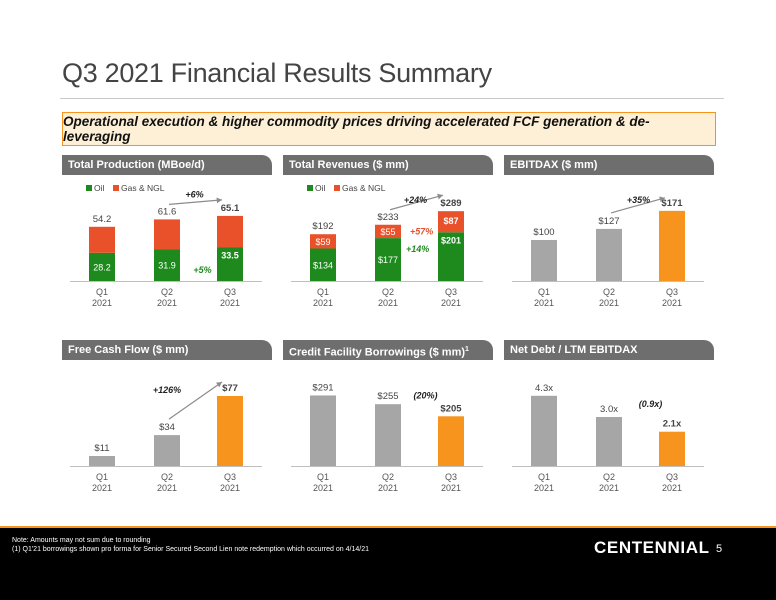  I want to click on title-divider, so click(392, 98).